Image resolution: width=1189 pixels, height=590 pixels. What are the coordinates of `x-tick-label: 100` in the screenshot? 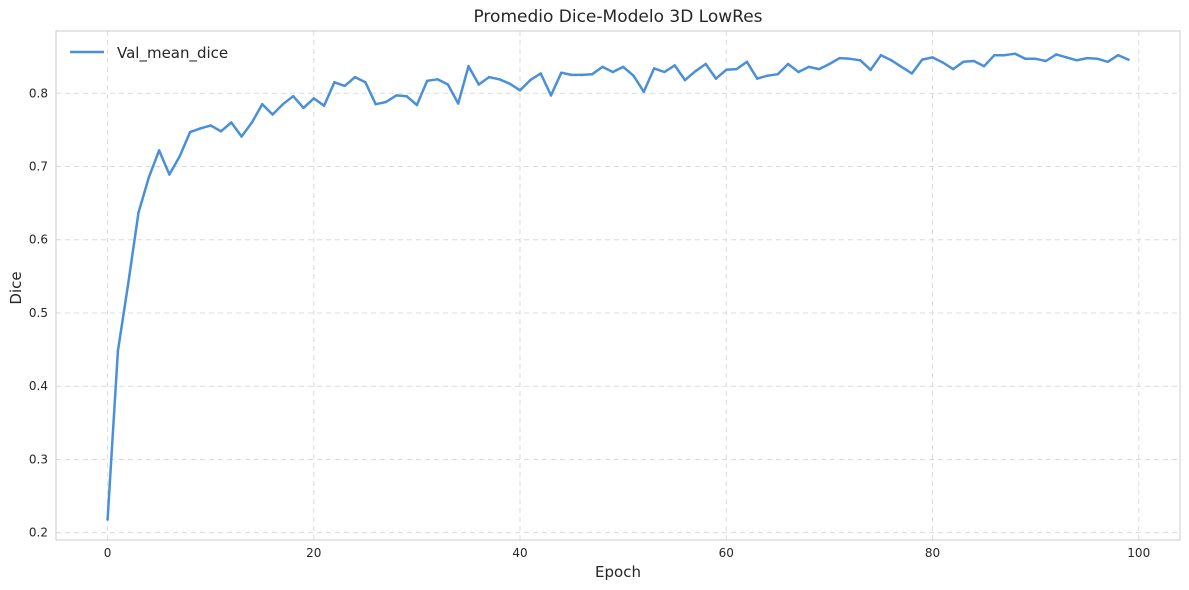 It's located at (1138, 553).